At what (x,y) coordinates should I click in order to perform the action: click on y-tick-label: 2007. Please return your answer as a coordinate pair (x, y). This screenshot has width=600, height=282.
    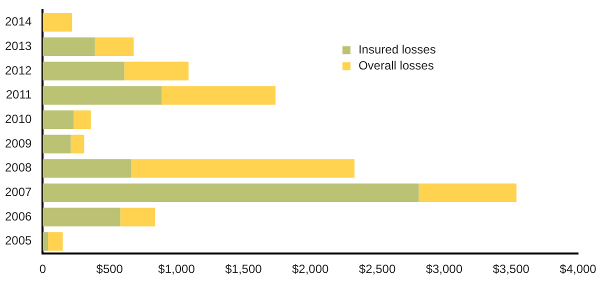
    Looking at the image, I should click on (18, 192).